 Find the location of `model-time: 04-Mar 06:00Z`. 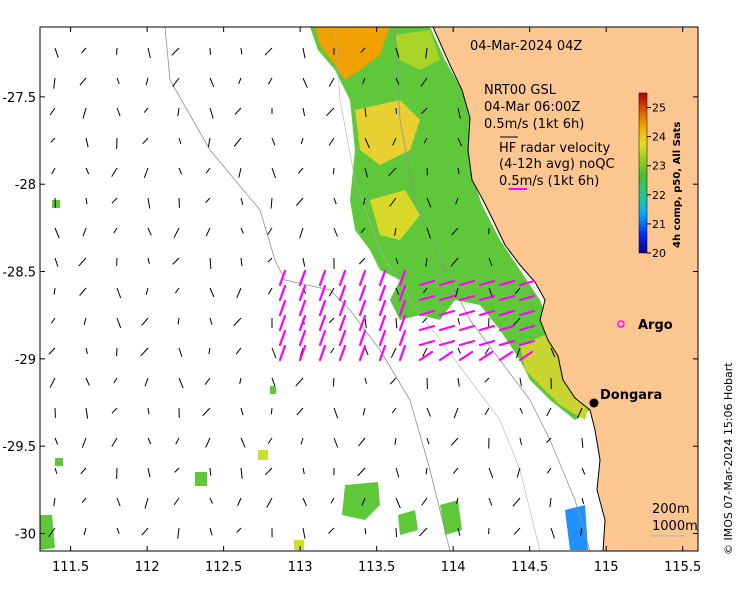

model-time: 04-Mar 06:00Z is located at coordinates (532, 107).